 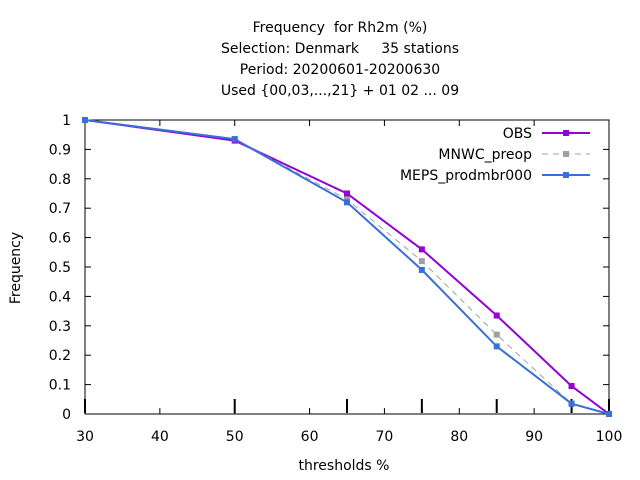 What do you see at coordinates (340, 91) in the screenshot?
I see `chart-title-line: Used {00,03,...,21} + 01 02 ... 09` at bounding box center [340, 91].